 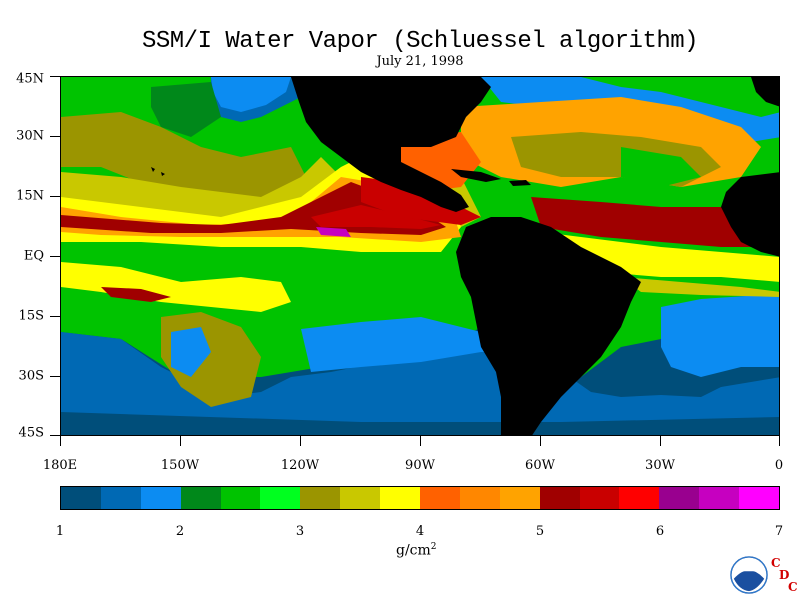 I want to click on lon-label-0: 0, so click(x=779, y=465).